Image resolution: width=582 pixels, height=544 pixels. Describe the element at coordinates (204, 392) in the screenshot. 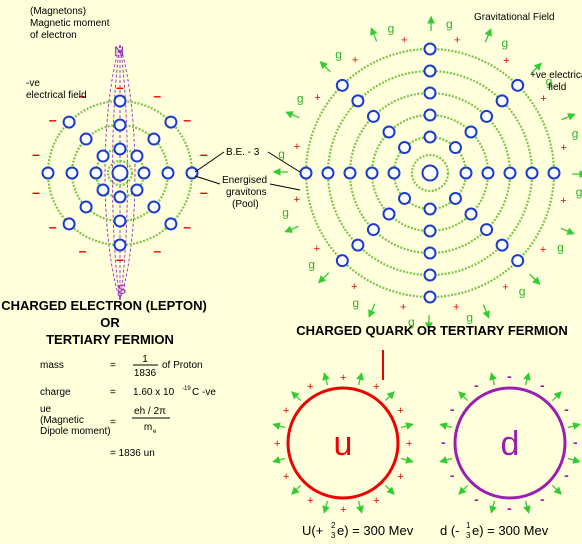

I see `suffix: C -ve` at that location.